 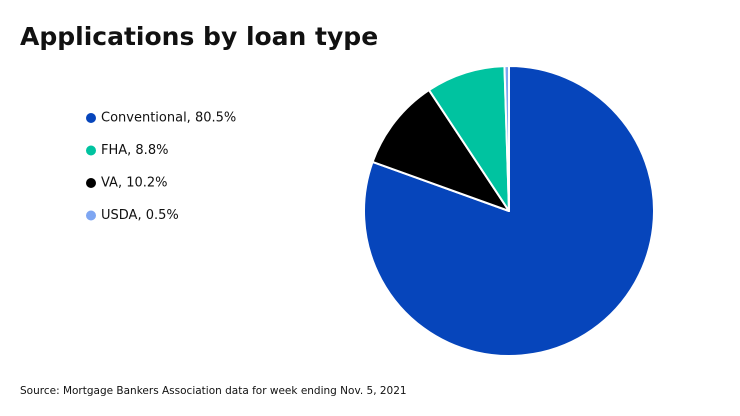 What do you see at coordinates (140, 215) in the screenshot?
I see `legend-label: USDA, 0.5%` at bounding box center [140, 215].